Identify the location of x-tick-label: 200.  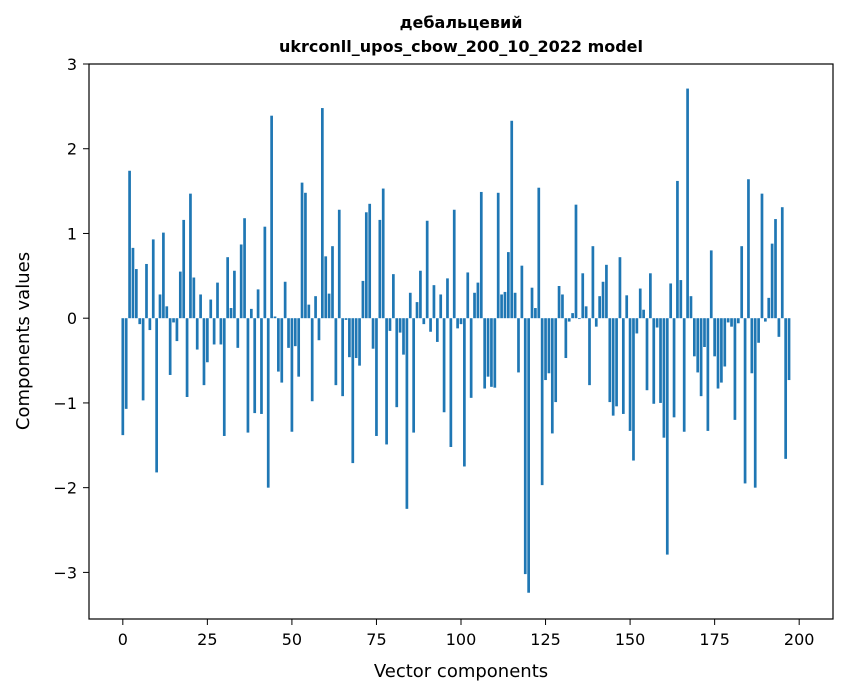
(799, 639).